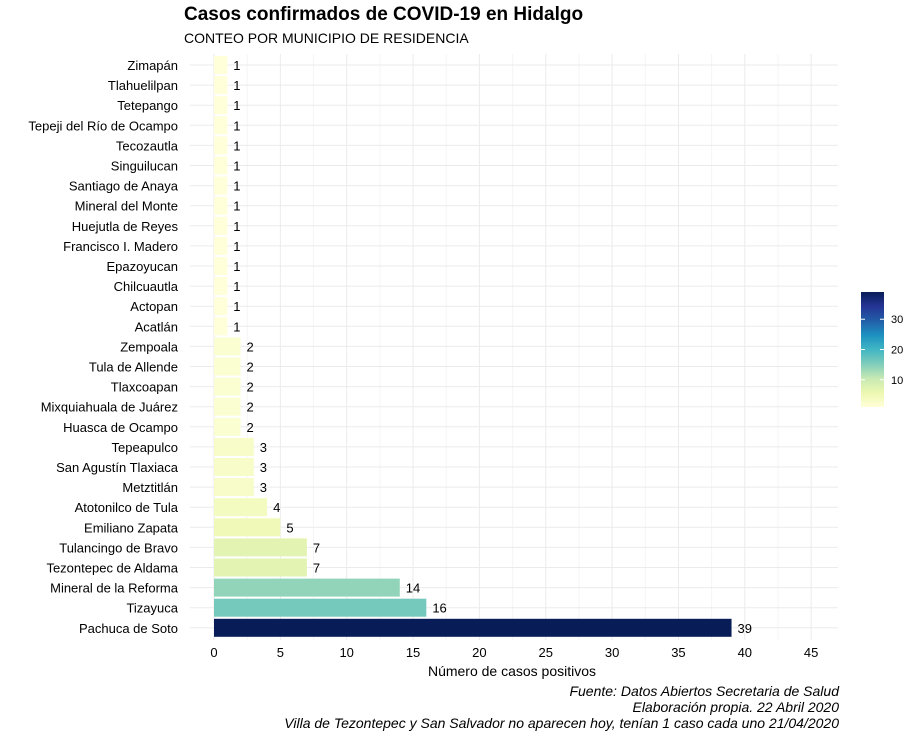 Image resolution: width=919 pixels, height=738 pixels. What do you see at coordinates (346, 652) in the screenshot?
I see `x-tick-label: 10` at bounding box center [346, 652].